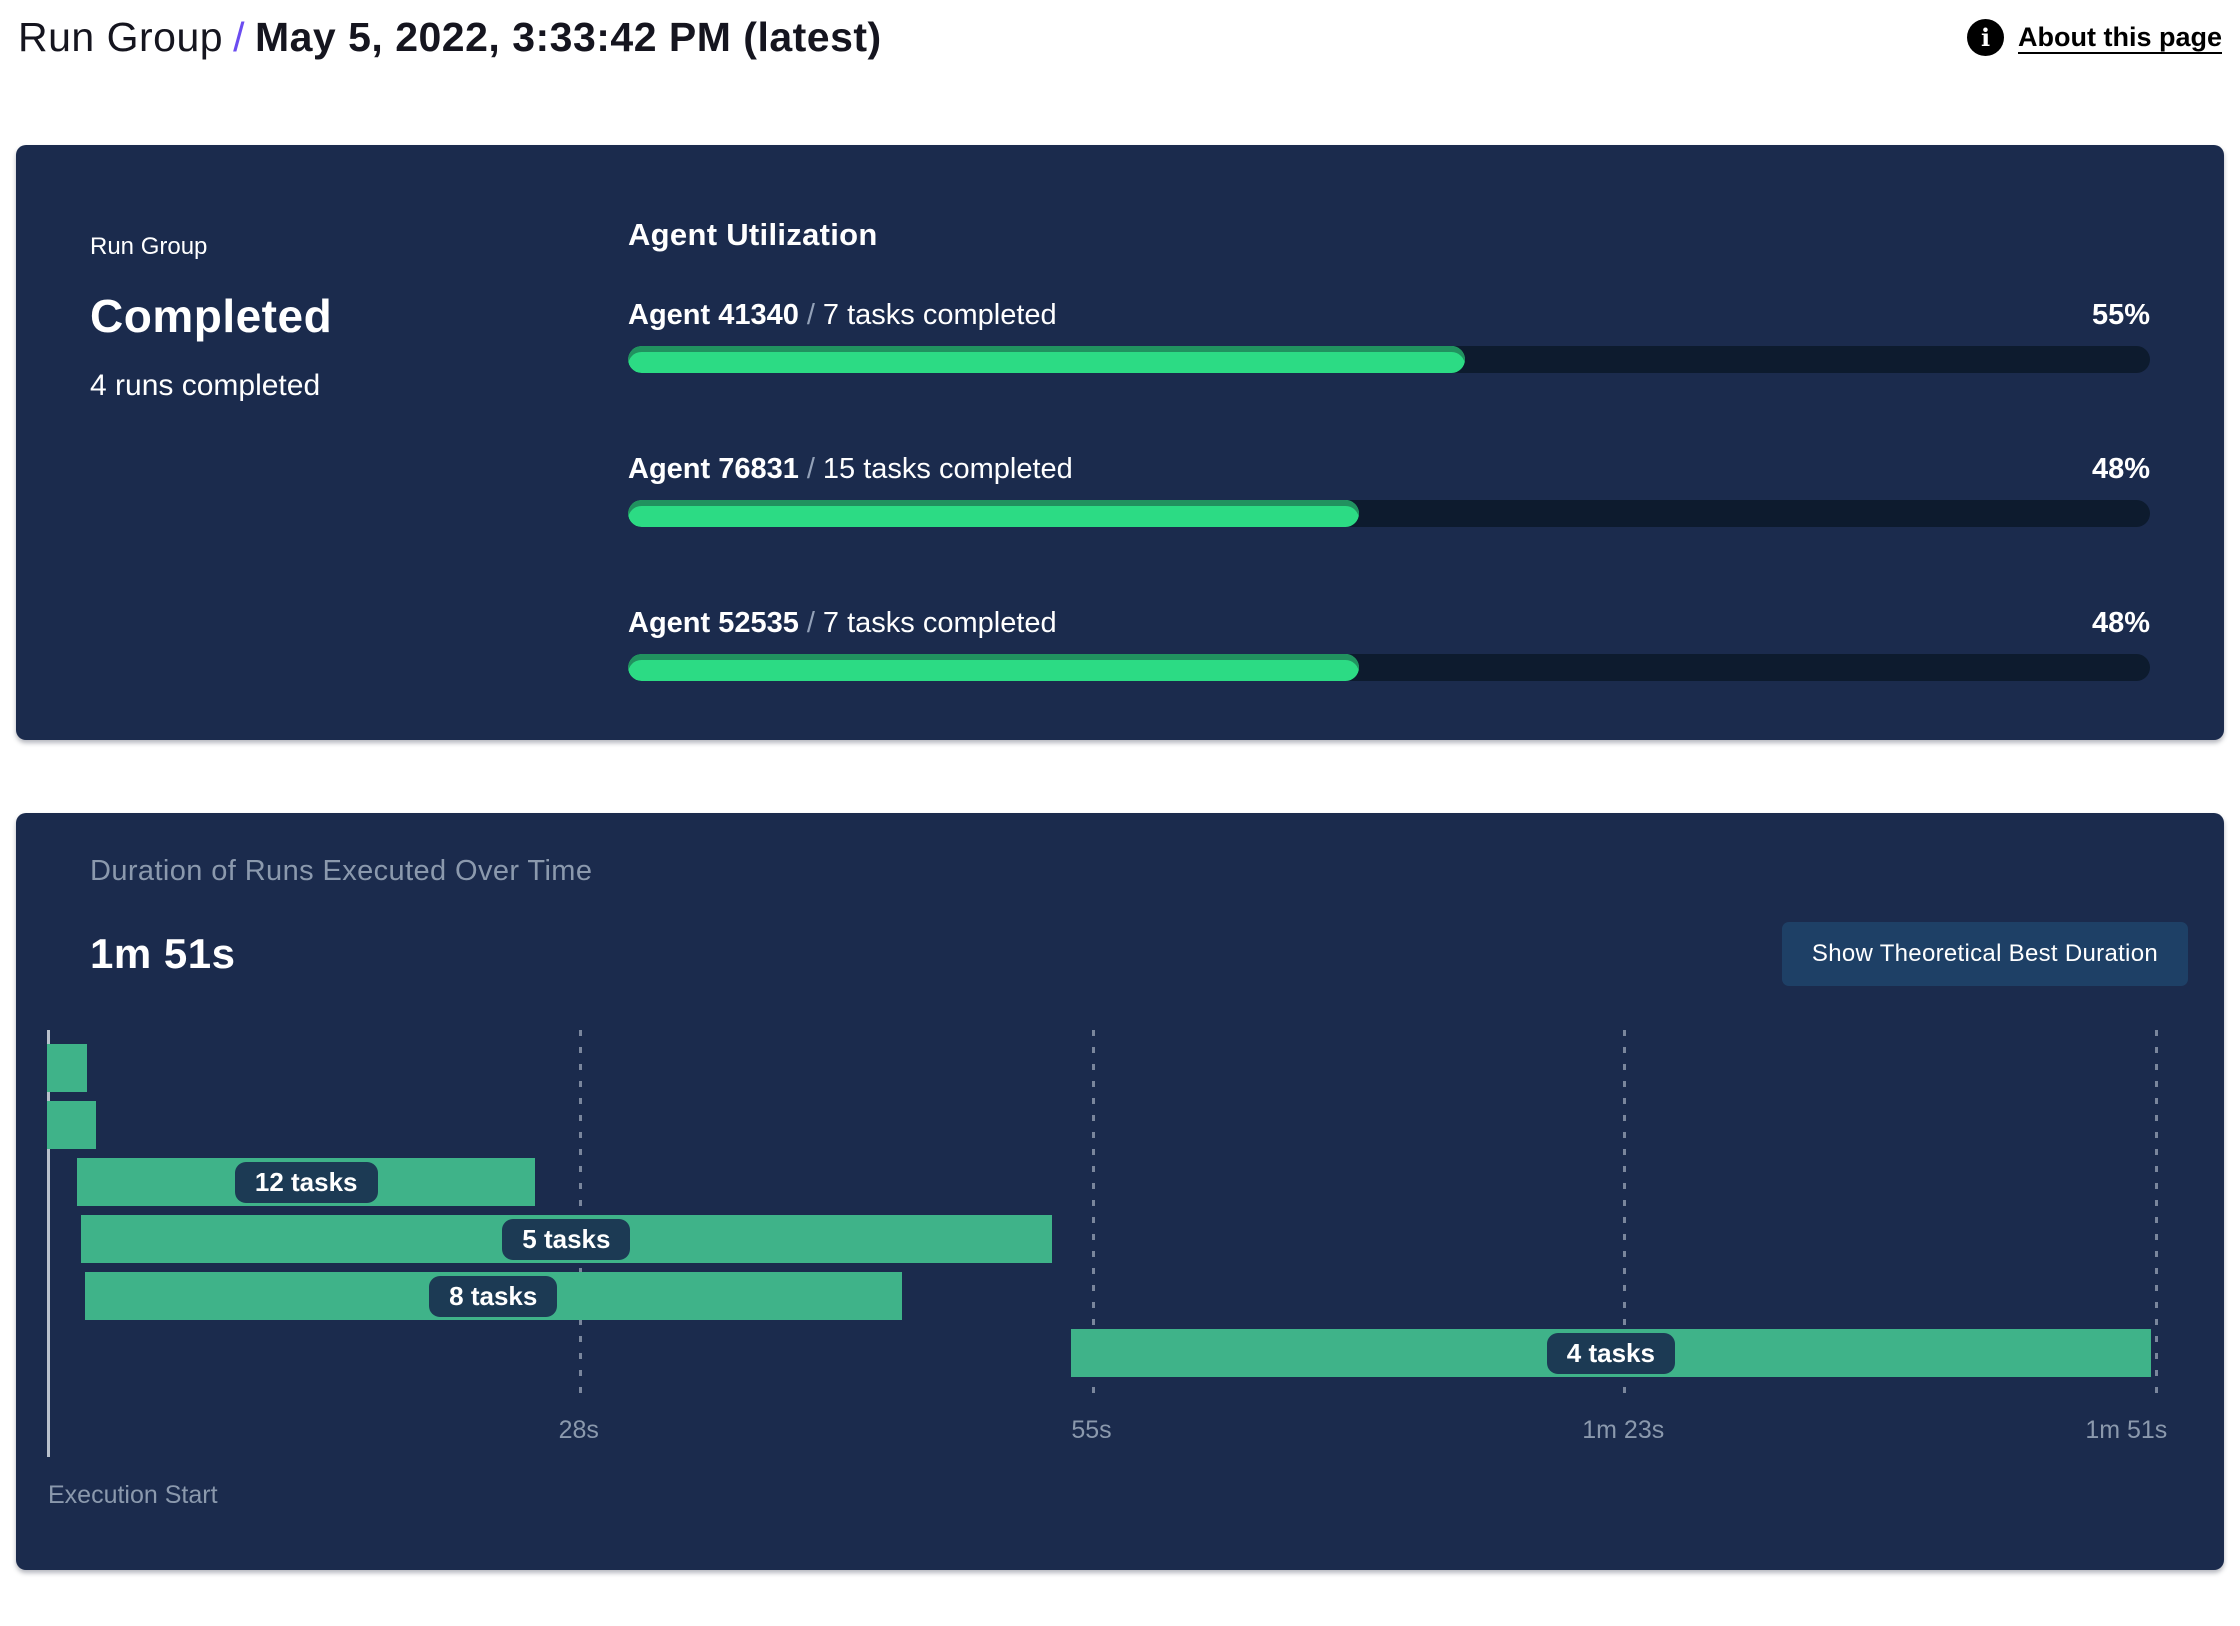 The height and width of the screenshot is (1626, 2240). I want to click on run-duration-bar: 12 tasks, so click(306, 1182).